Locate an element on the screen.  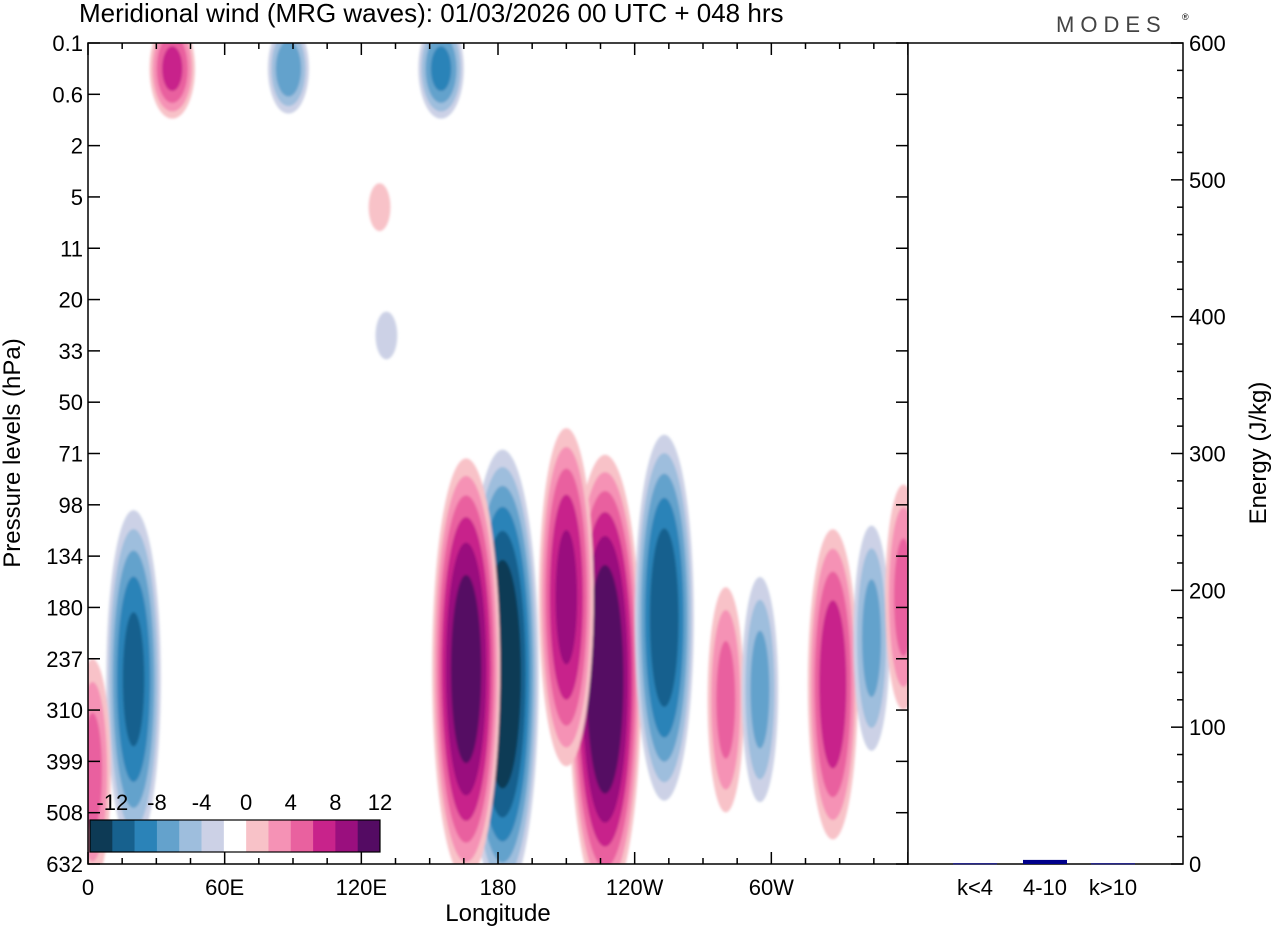
energy-axis: 0 100 200 300 400 500 600 is located at coordinates (1198, 454).